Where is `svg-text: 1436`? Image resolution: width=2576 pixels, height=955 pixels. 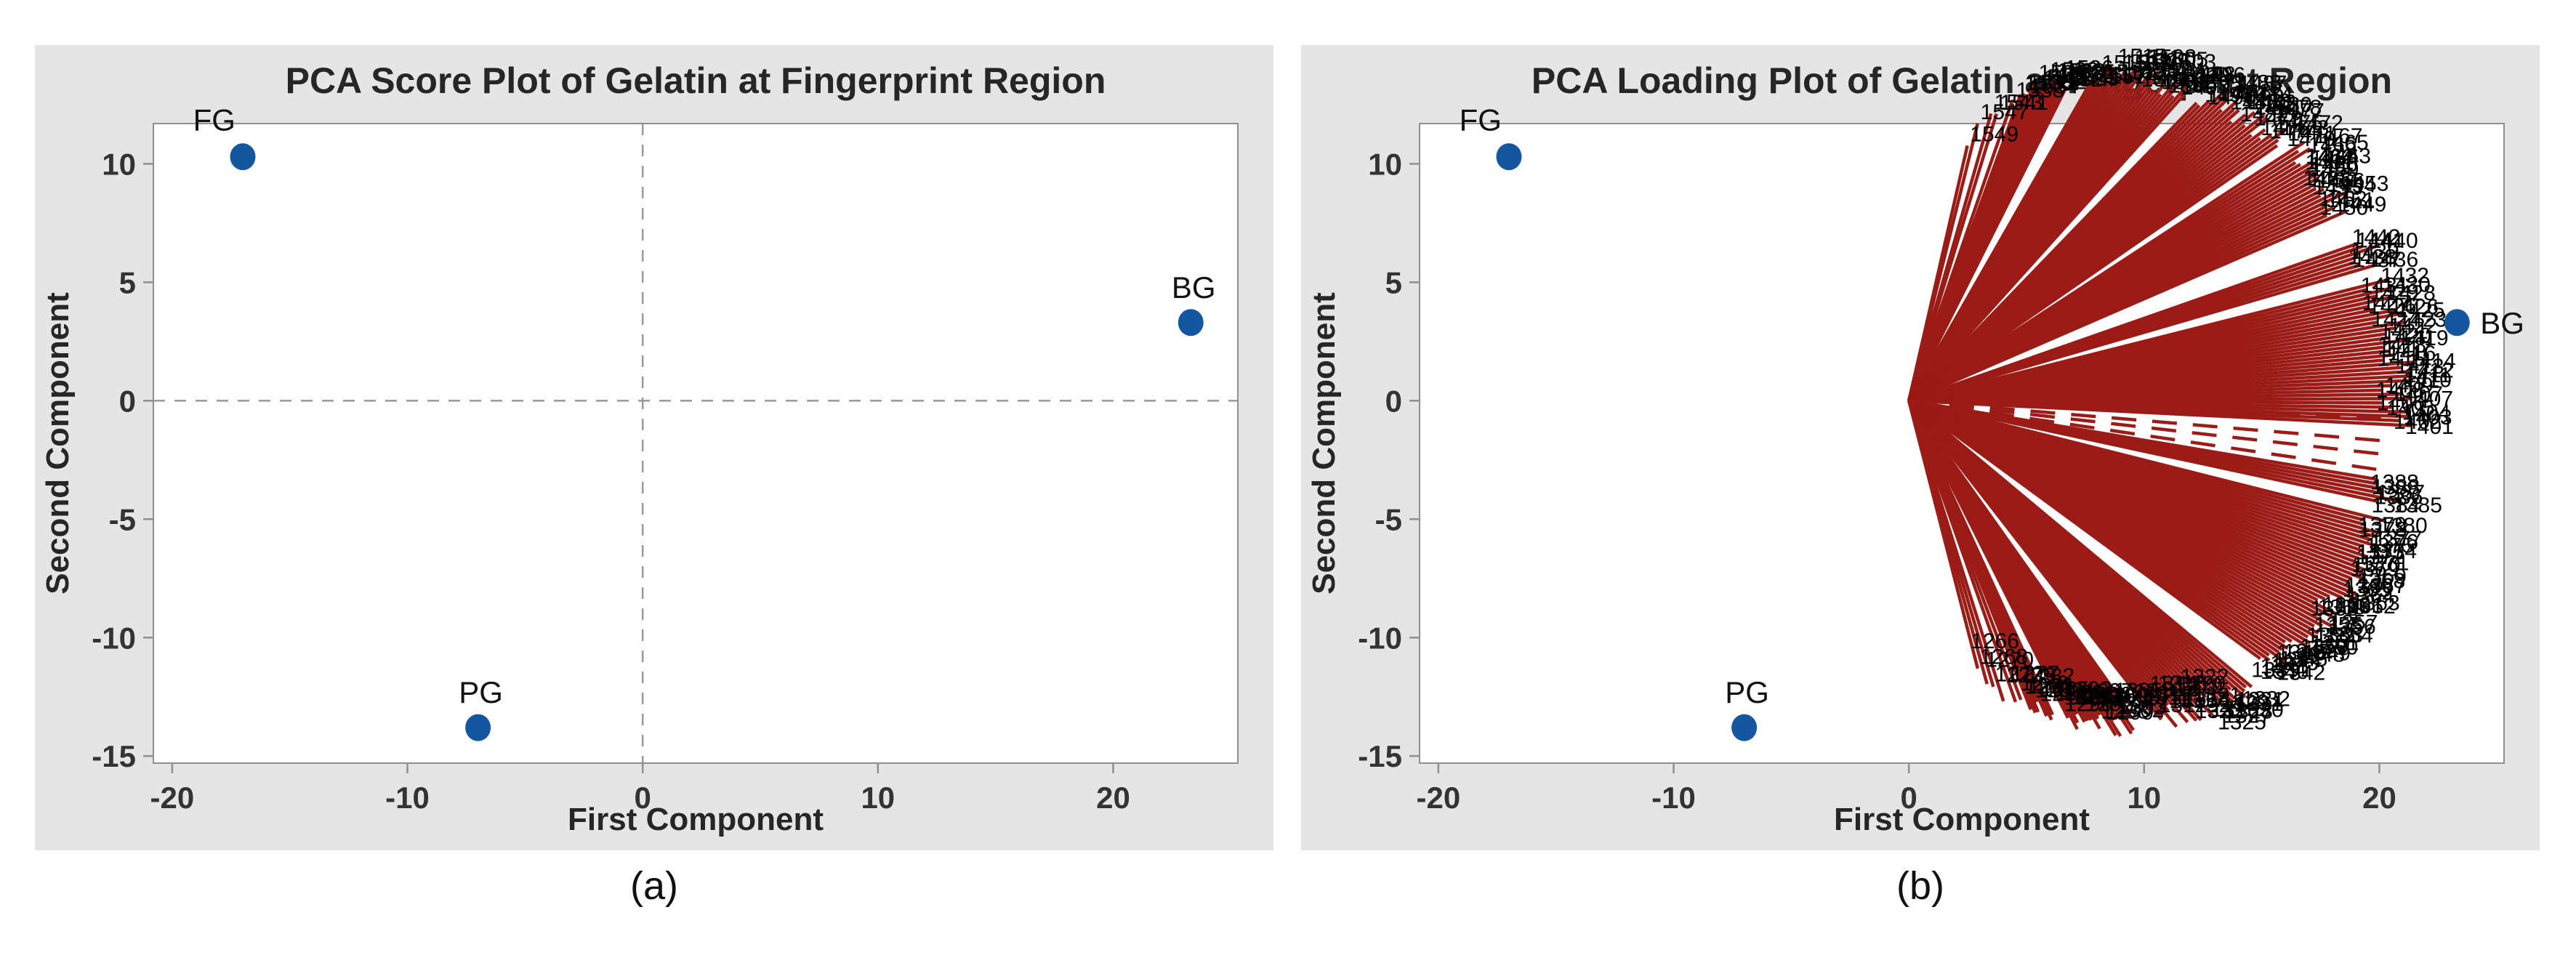 svg-text: 1436 is located at coordinates (2394, 260).